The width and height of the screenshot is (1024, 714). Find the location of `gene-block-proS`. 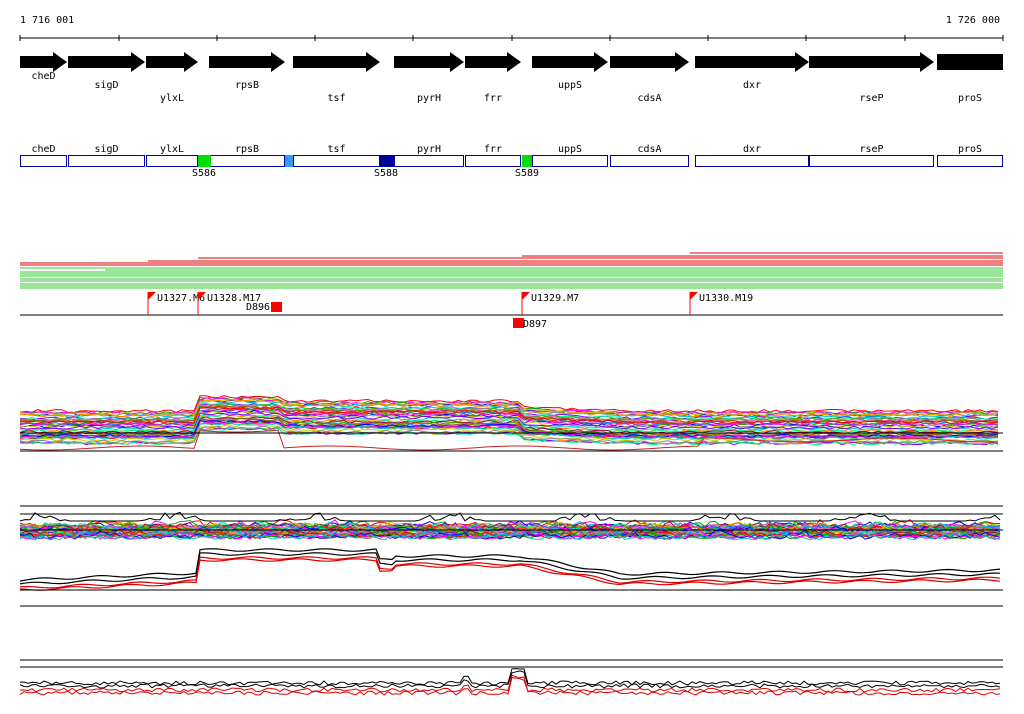

gene-block-proS is located at coordinates (970, 161).